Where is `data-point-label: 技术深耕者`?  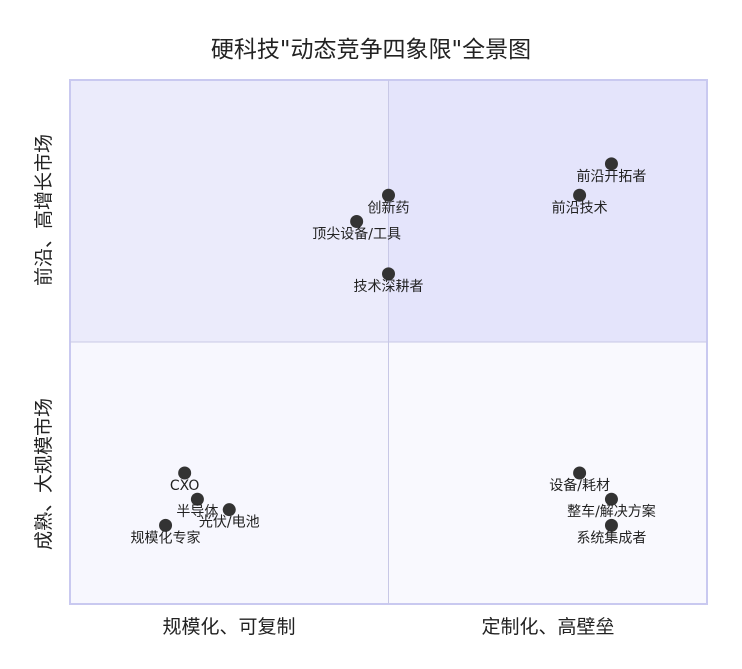
data-point-label: 技术深耕者 is located at coordinates (389, 286).